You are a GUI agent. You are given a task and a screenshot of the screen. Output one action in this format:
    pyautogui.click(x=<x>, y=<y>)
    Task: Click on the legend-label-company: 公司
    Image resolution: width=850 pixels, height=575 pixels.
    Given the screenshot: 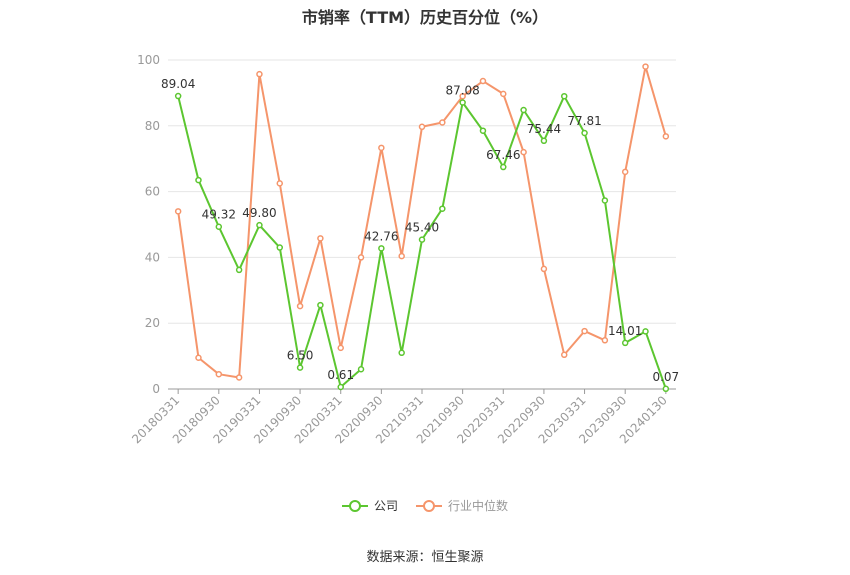 What is the action you would take?
    pyautogui.click(x=385, y=506)
    